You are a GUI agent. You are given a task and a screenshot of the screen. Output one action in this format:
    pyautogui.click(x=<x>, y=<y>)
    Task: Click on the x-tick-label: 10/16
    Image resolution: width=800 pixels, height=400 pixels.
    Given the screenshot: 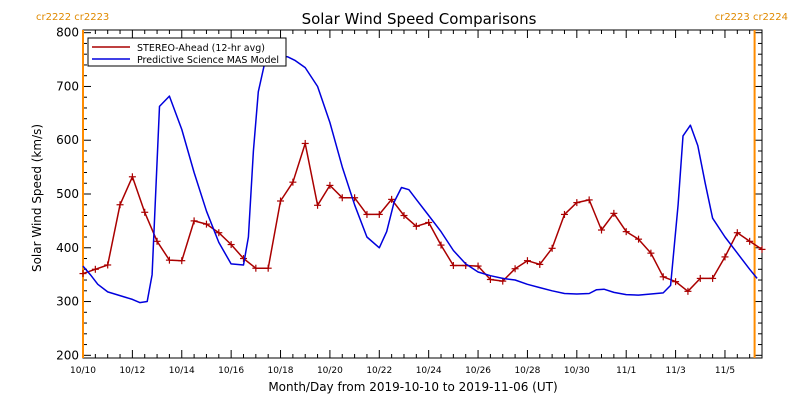 What is the action you would take?
    pyautogui.click(x=231, y=371)
    